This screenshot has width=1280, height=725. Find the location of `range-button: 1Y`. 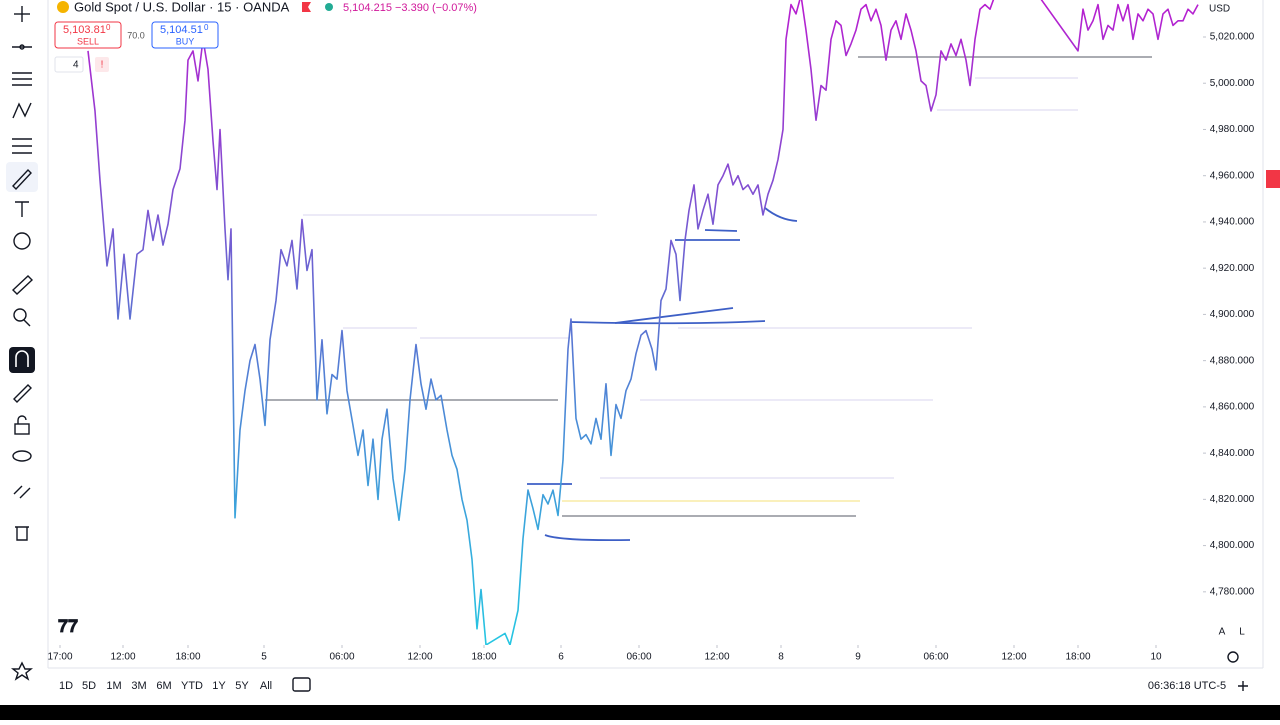

range-button: 1Y is located at coordinates (219, 686).